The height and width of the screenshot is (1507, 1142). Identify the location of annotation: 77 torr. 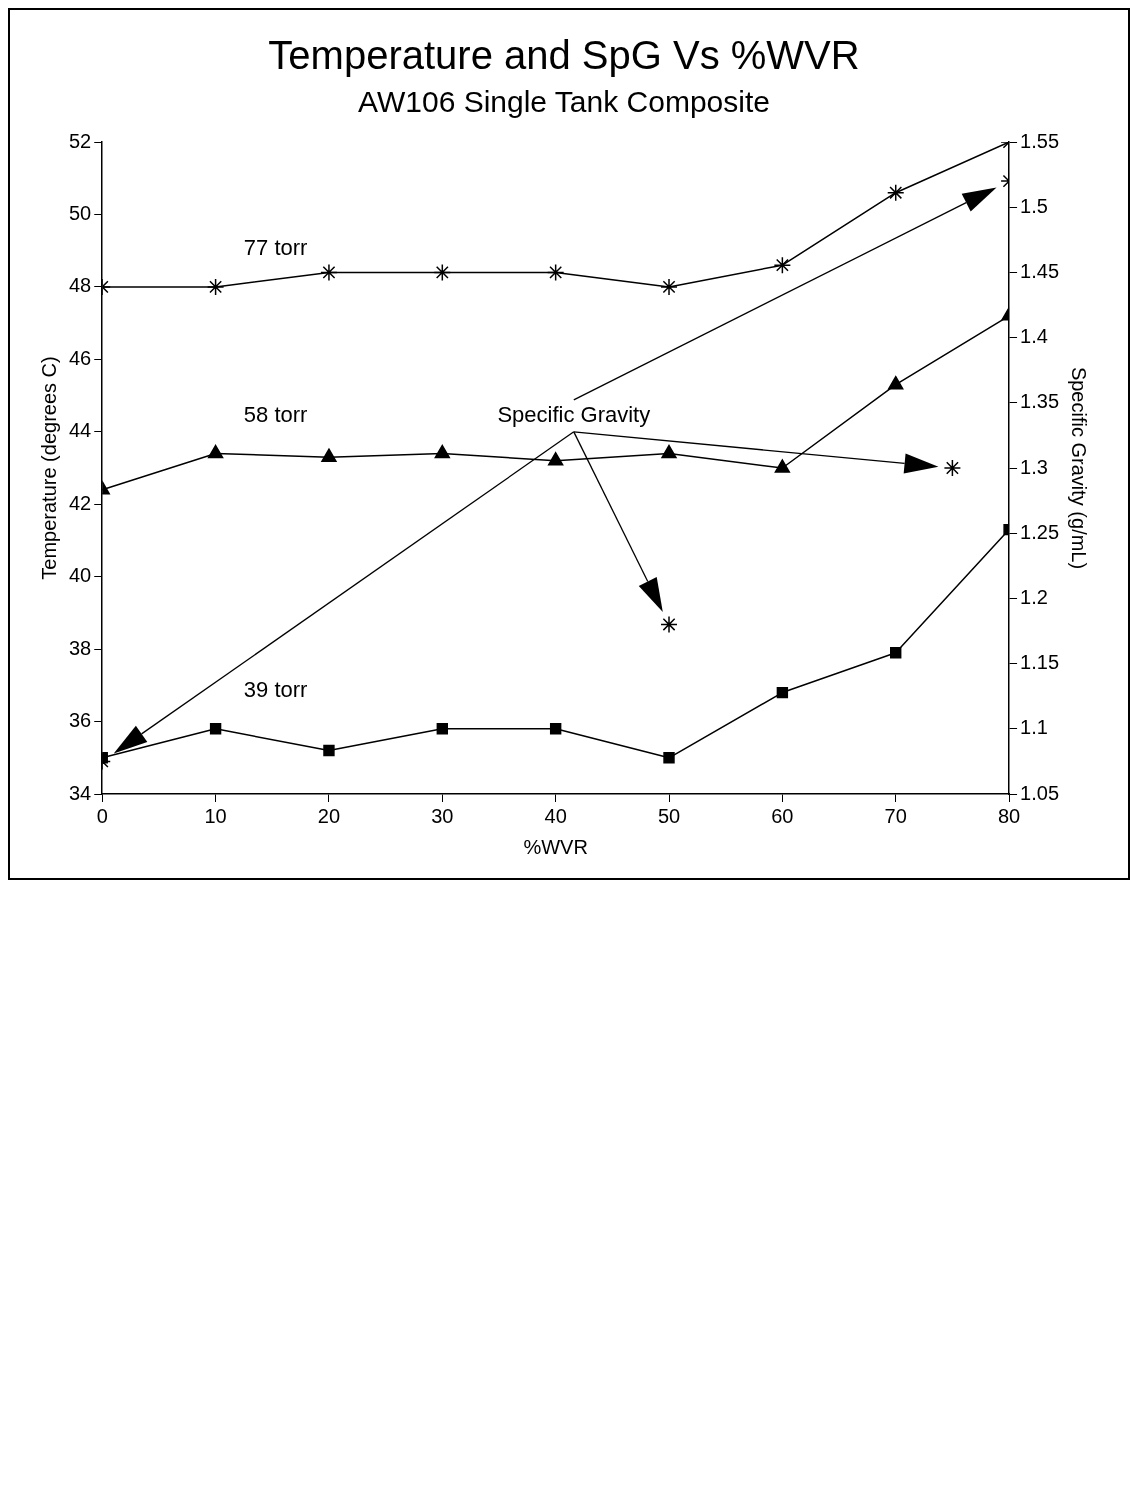
(275, 247).